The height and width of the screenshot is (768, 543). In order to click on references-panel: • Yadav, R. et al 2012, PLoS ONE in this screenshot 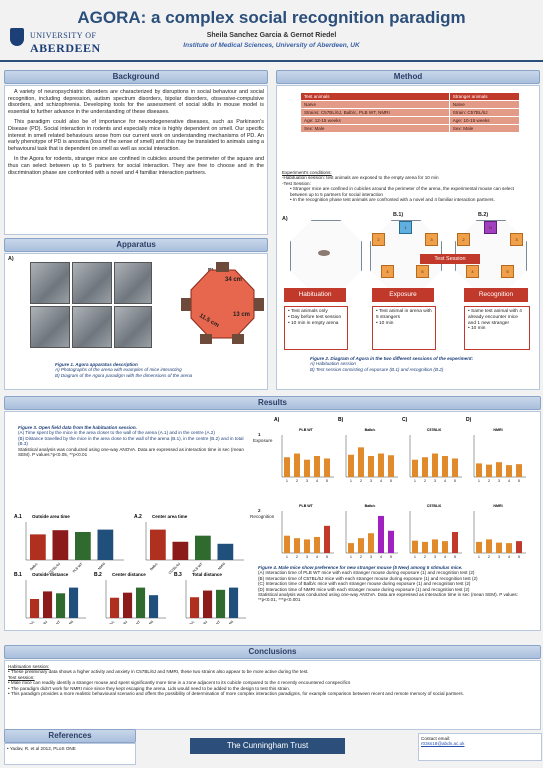, I will do `click(70, 754)`.